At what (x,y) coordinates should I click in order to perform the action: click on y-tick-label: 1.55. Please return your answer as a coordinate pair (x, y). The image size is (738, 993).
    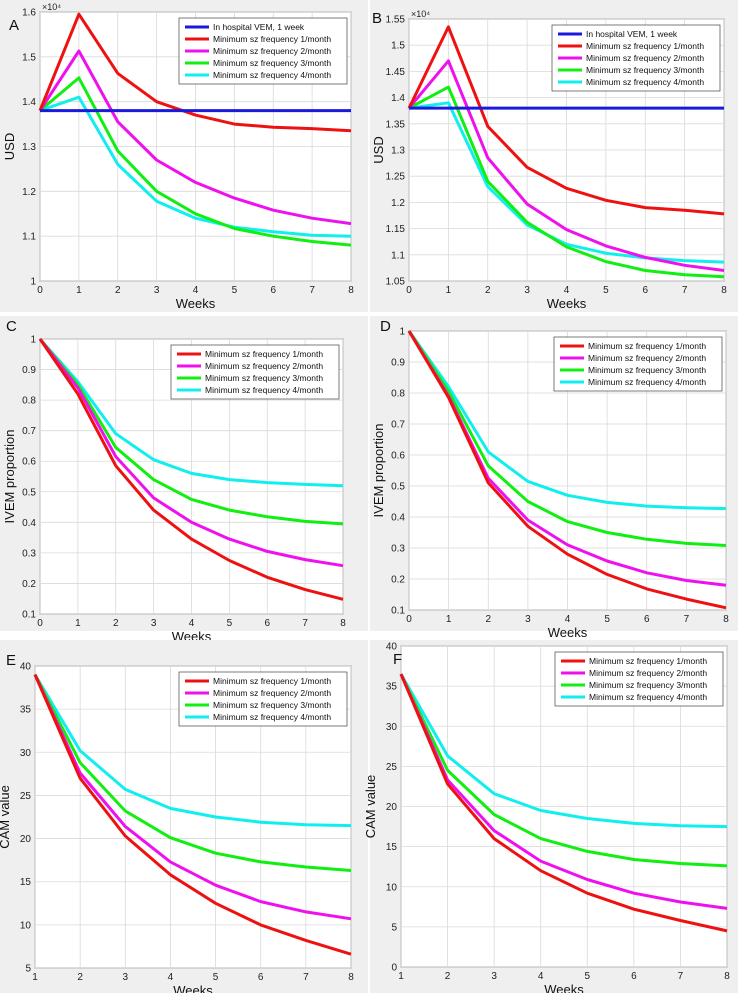
    Looking at the image, I should click on (396, 20).